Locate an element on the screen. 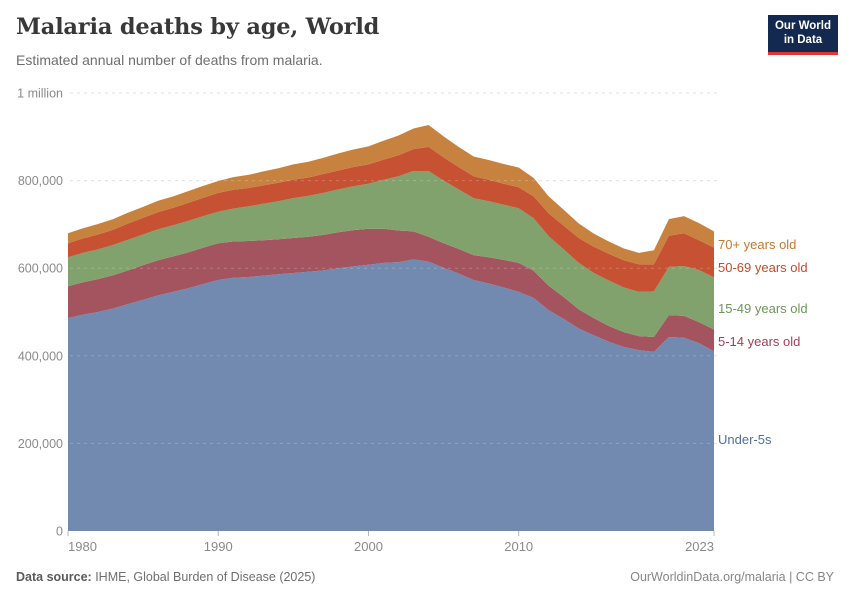 The width and height of the screenshot is (850, 600). y-axis-tick-label: 600,000 is located at coordinates (40, 269).